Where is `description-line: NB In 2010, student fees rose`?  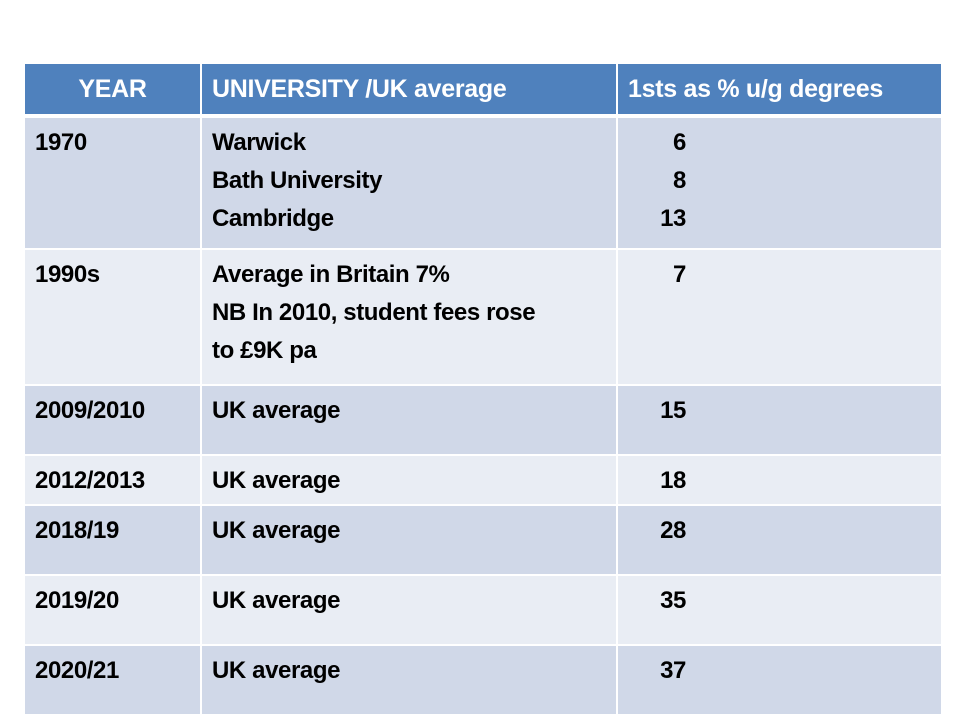 description-line: NB In 2010, student fees rose is located at coordinates (374, 312).